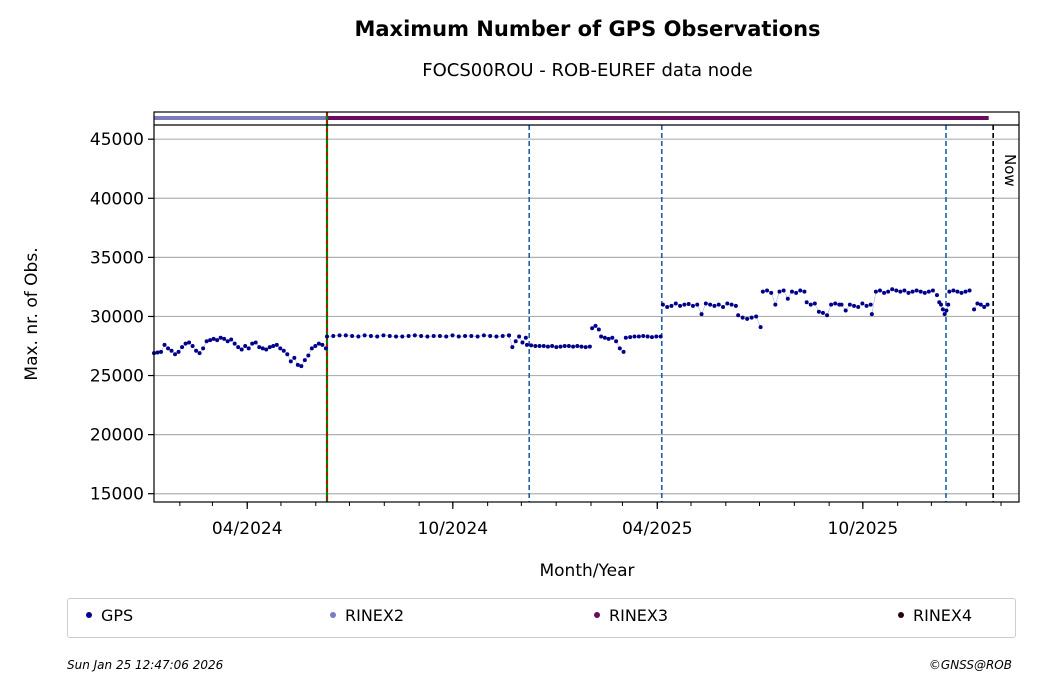  Describe the element at coordinates (117, 140) in the screenshot. I see `y-tick-label: 45000` at that location.